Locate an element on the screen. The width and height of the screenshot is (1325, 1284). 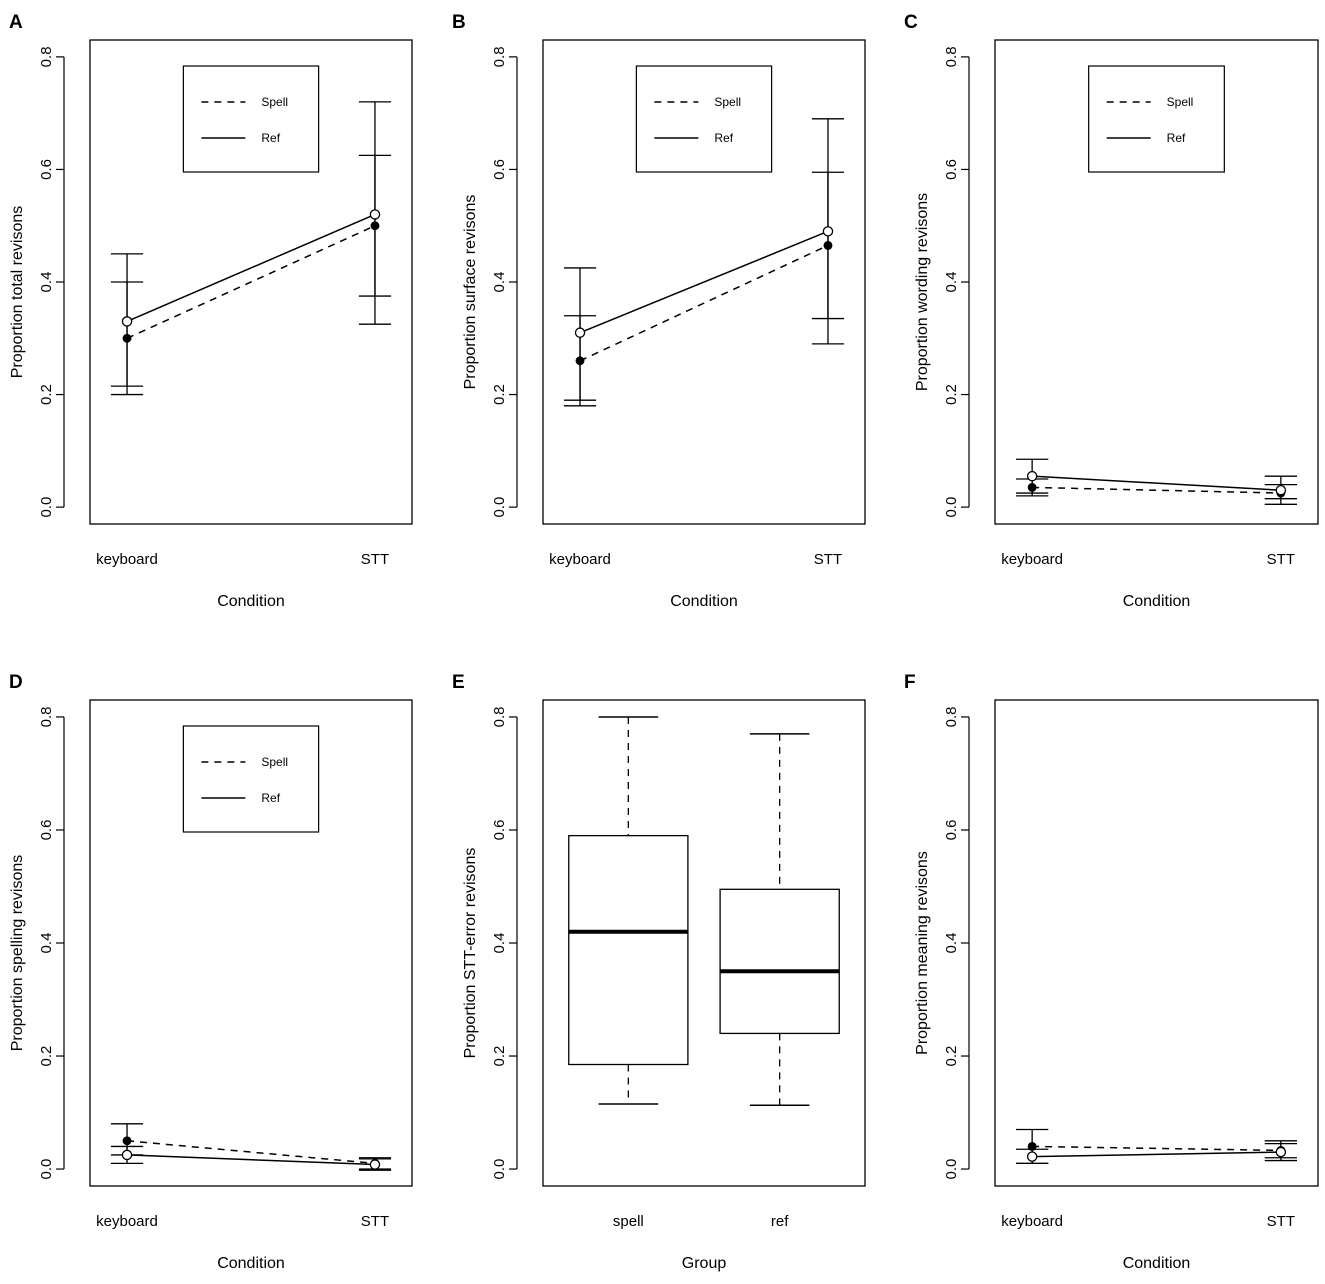
y-axis-title: Proportion spelling revisons is located at coordinates (17, 953).